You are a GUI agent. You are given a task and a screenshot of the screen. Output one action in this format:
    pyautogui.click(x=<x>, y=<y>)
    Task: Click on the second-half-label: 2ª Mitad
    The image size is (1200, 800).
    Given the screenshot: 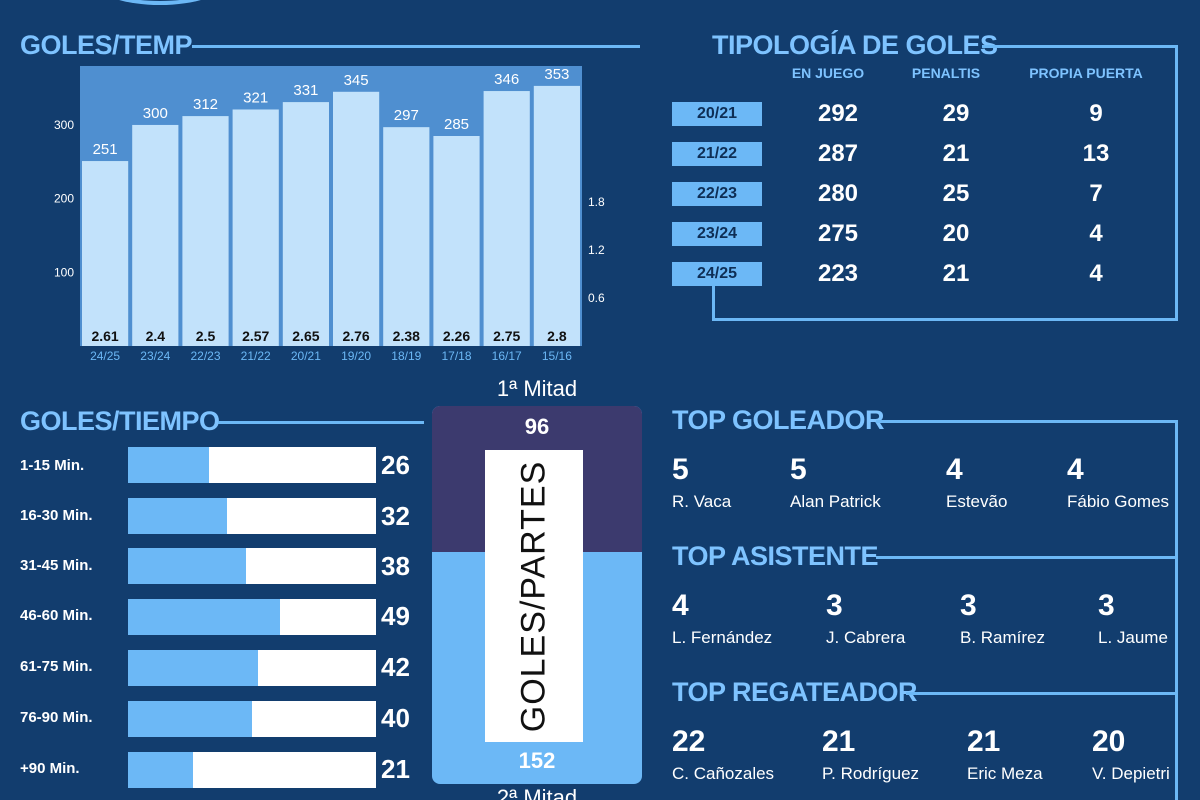 What is the action you would take?
    pyautogui.click(x=537, y=792)
    